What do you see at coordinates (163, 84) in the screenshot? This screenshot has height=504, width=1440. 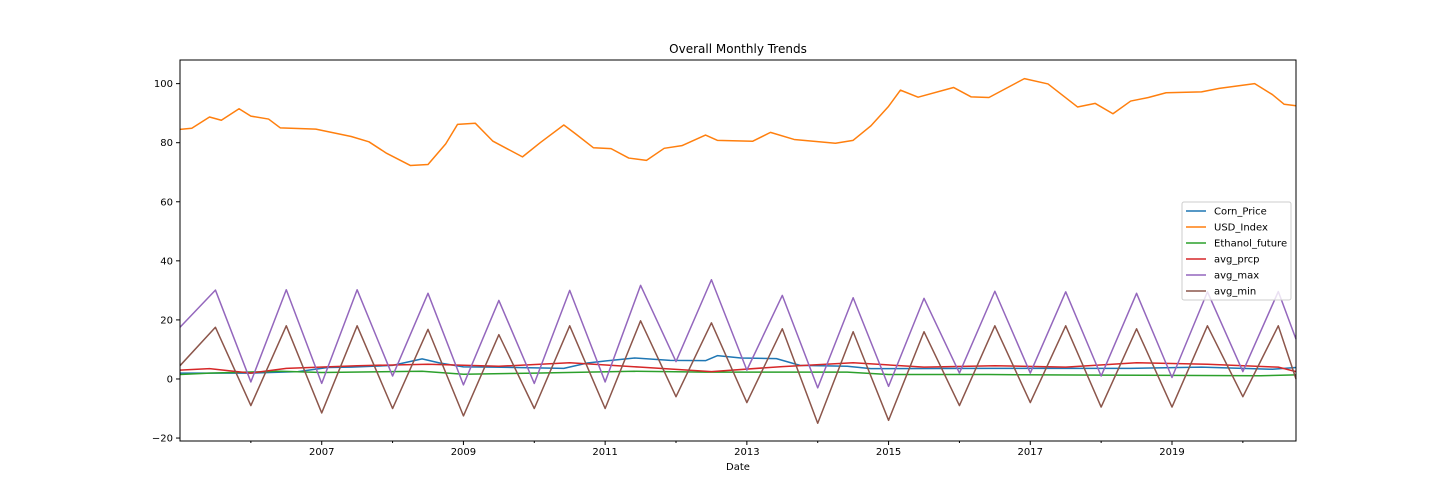 I see `y-tick-label: 100` at bounding box center [163, 84].